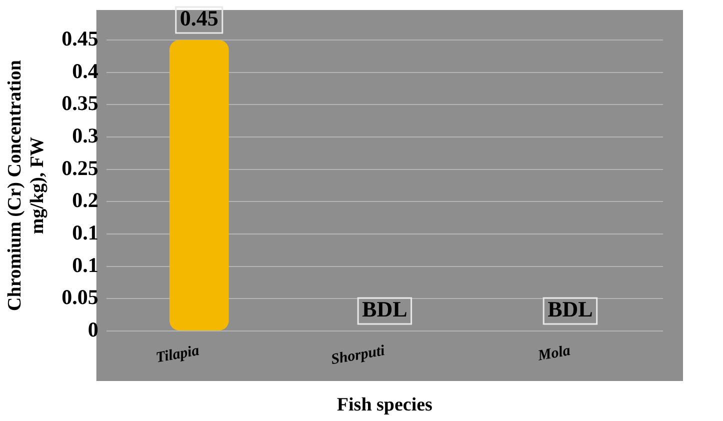 The height and width of the screenshot is (421, 723). What do you see at coordinates (80, 297) in the screenshot?
I see `y-tick-label: 0.05` at bounding box center [80, 297].